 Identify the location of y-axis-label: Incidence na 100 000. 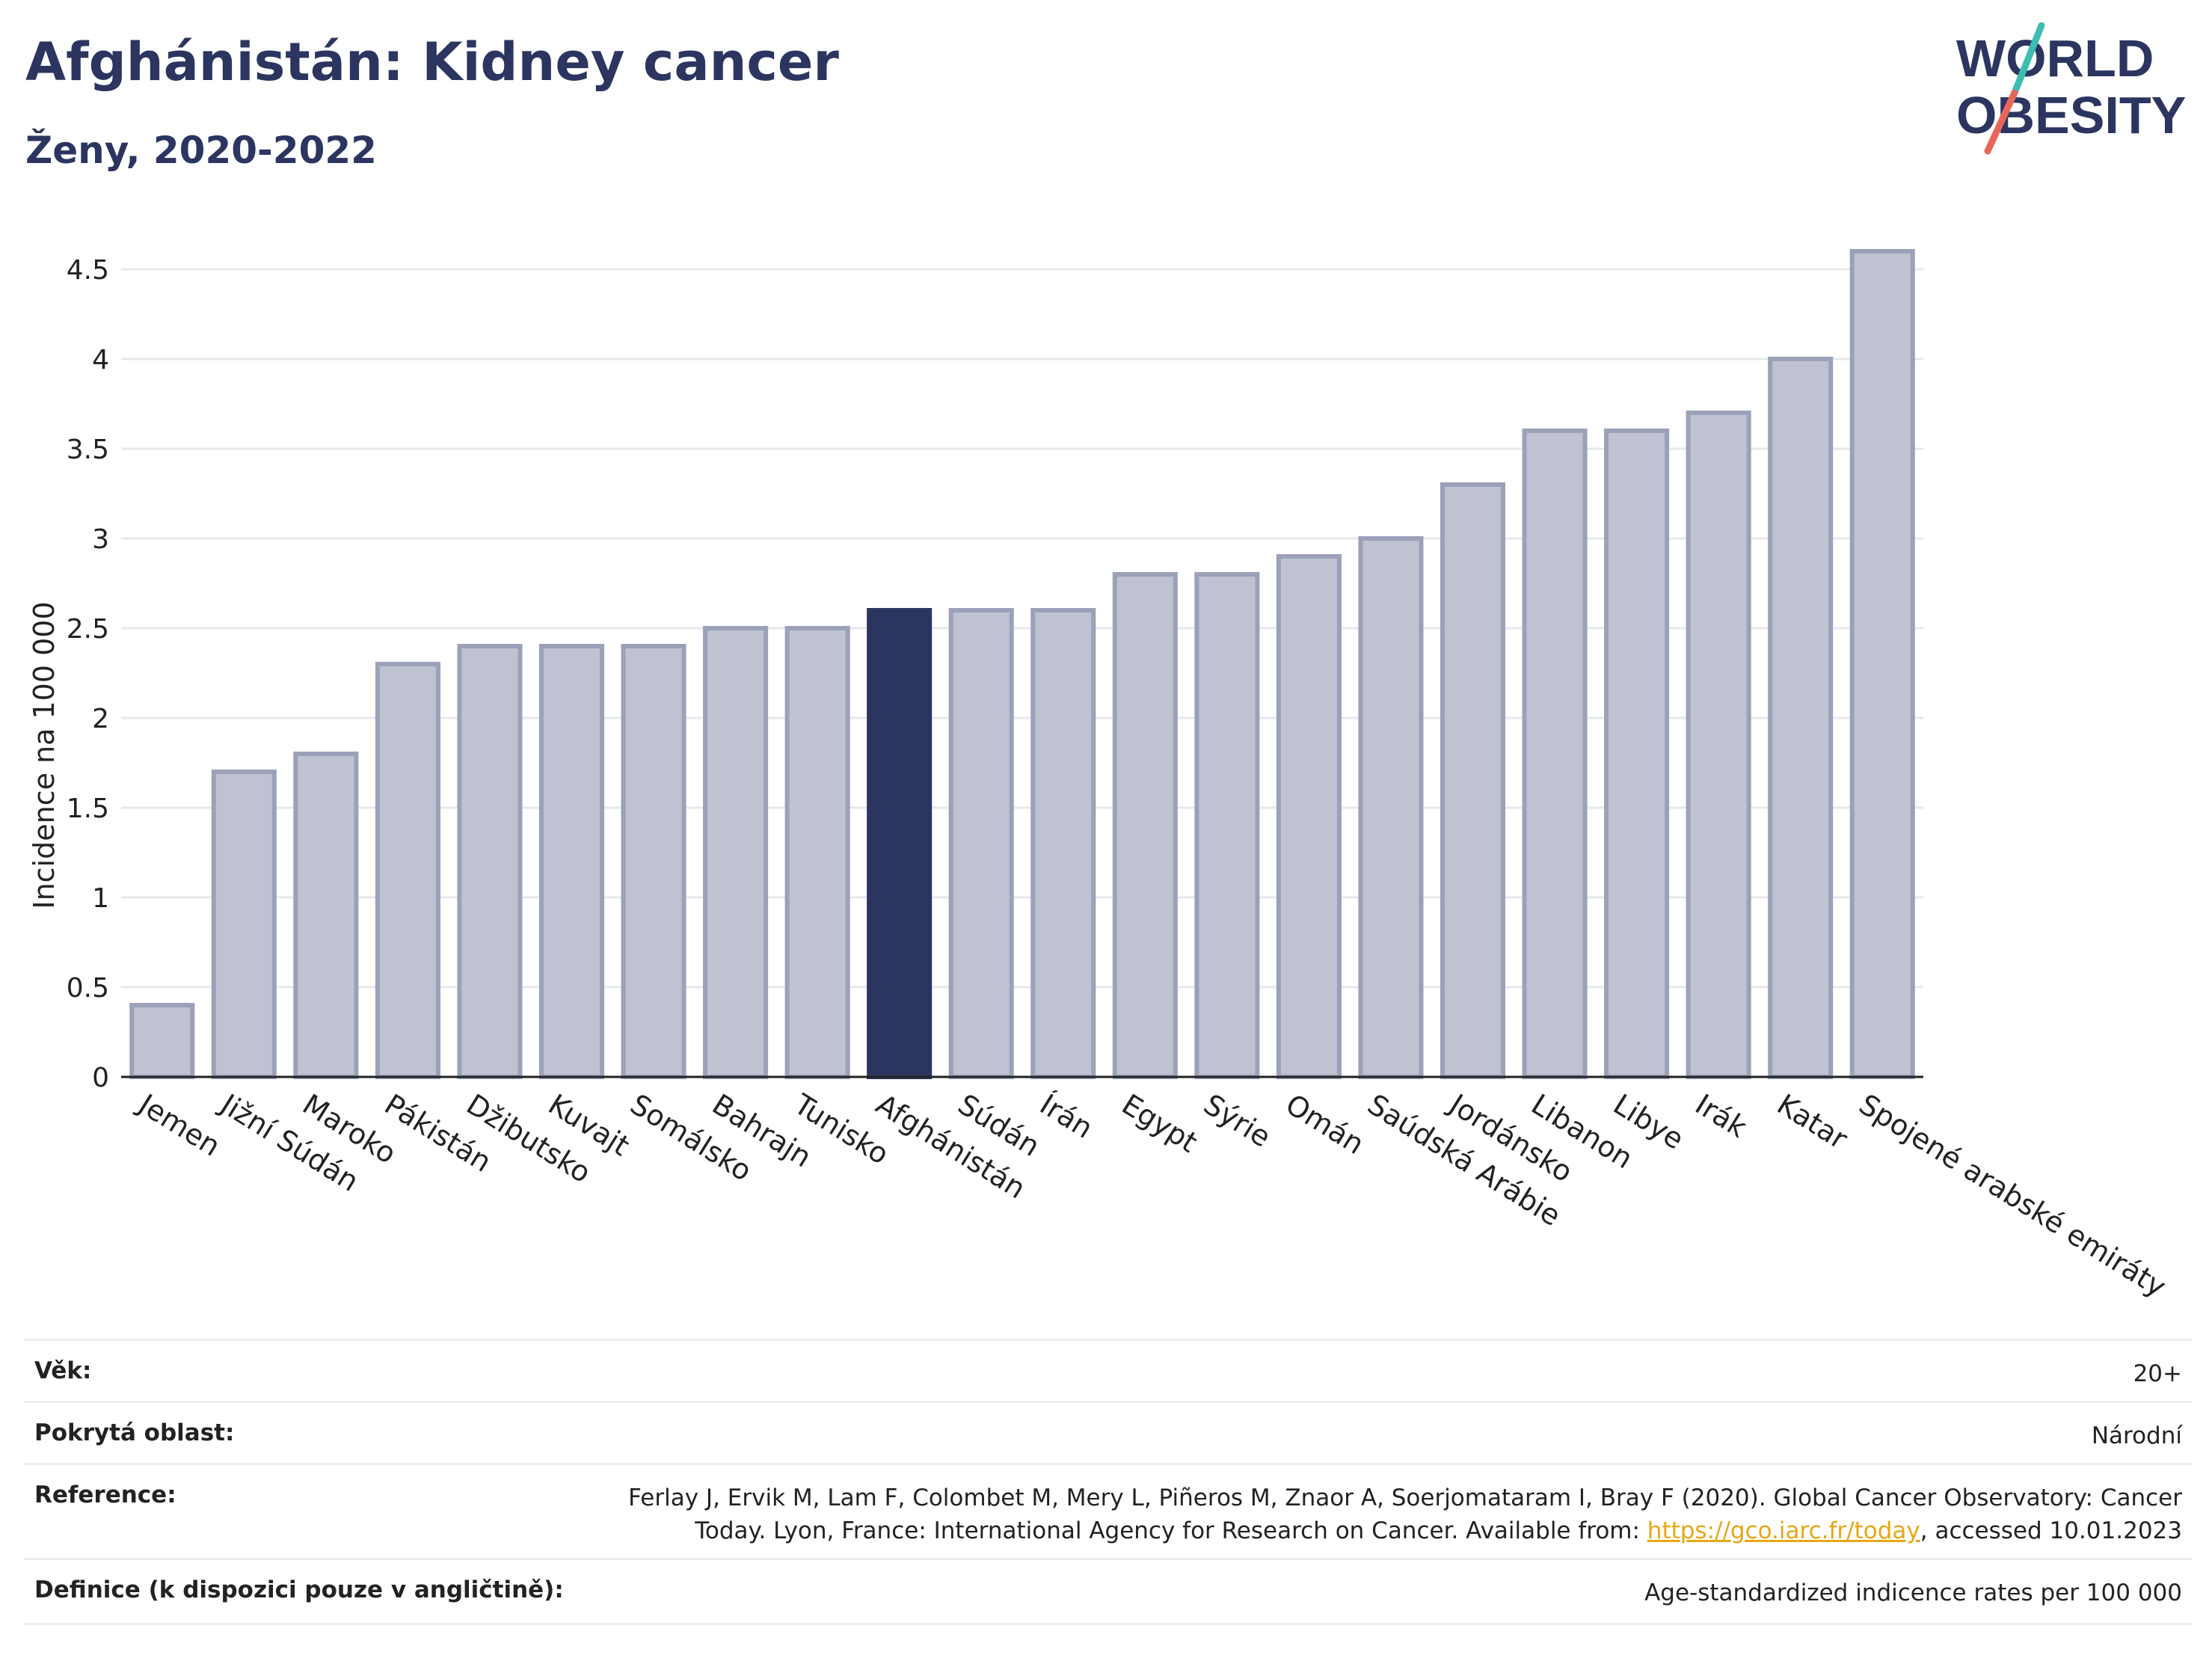
(44, 755).